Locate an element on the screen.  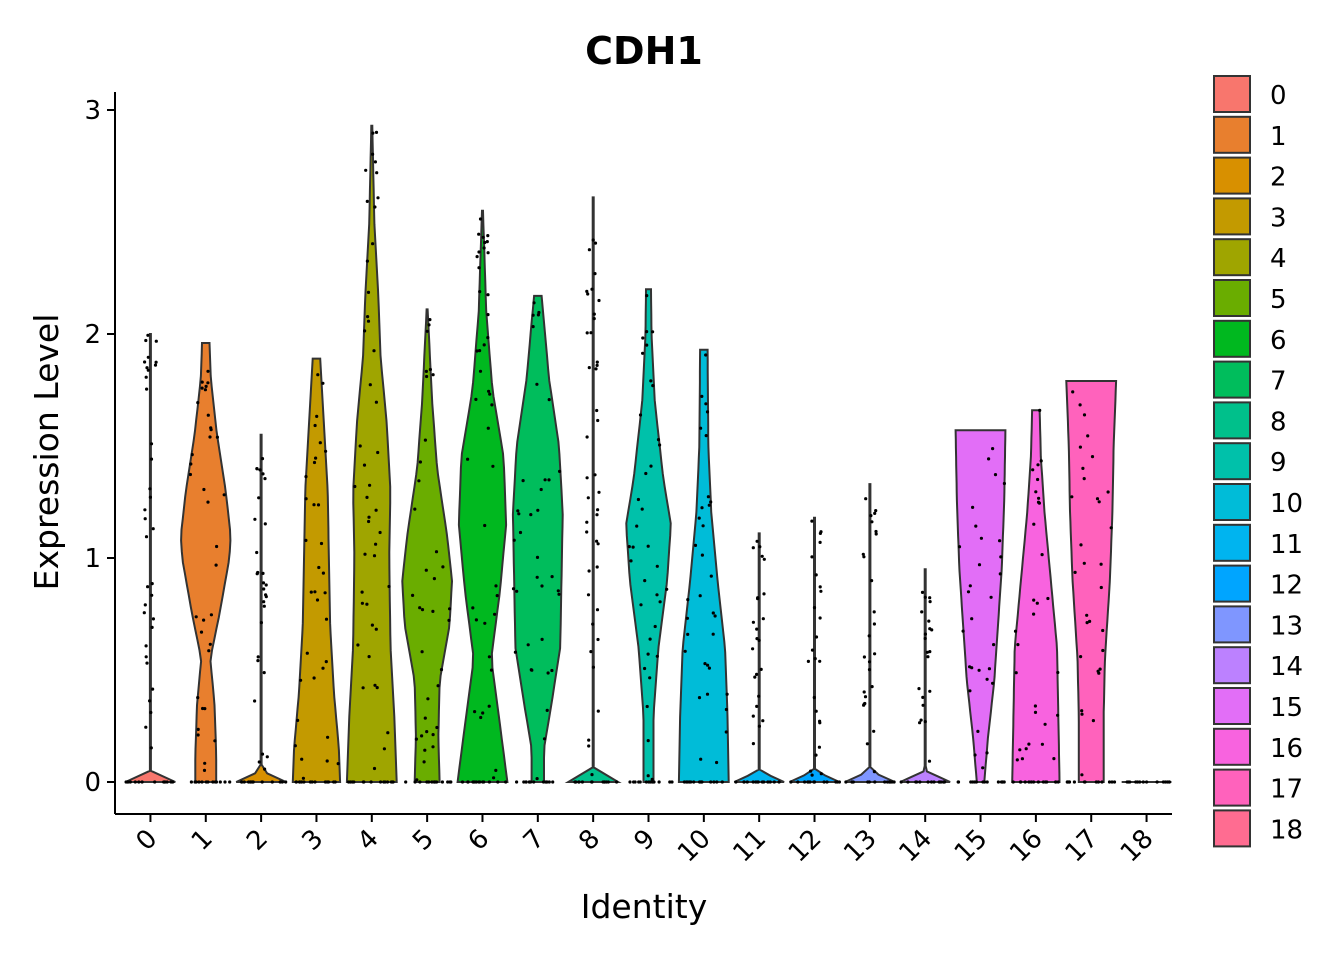
legend-label-17: 17 is located at coordinates (1286, 790).